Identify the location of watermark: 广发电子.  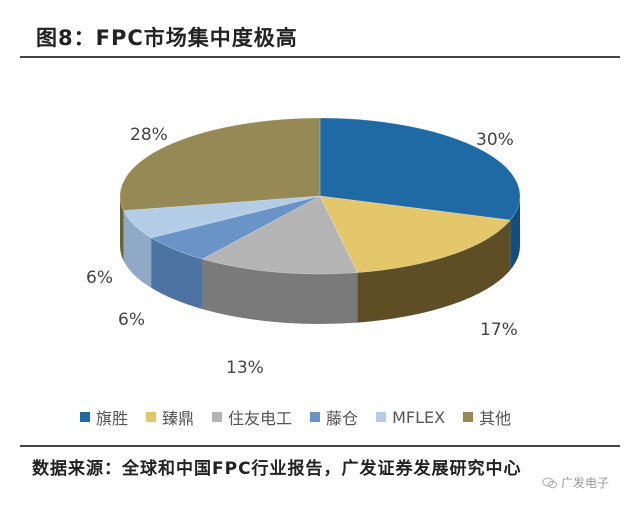
(575, 482).